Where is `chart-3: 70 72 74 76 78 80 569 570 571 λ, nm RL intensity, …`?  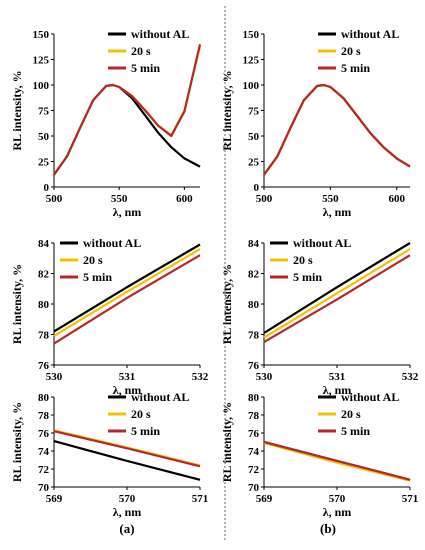
chart-3: 70 72 74 76 78 80 569 570 571 λ, nm RL intensity, … is located at coordinates (109, 454).